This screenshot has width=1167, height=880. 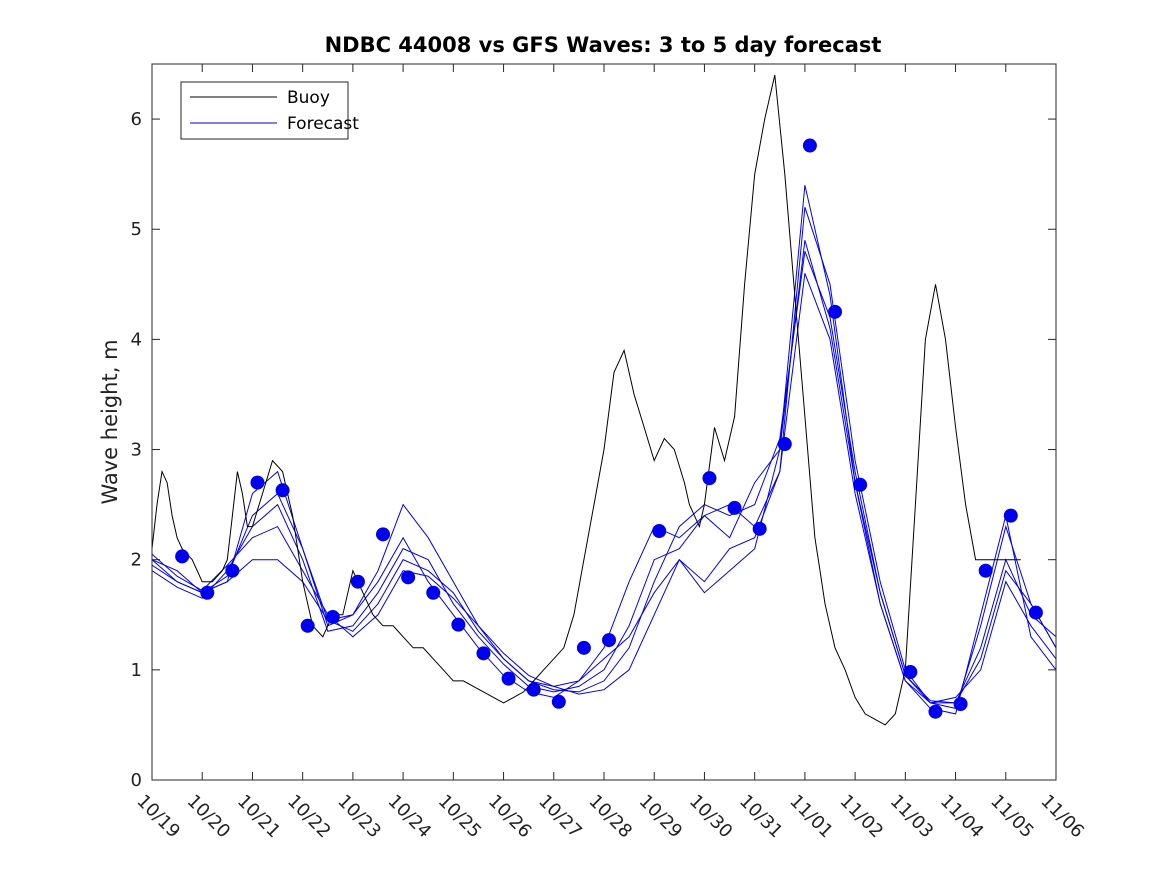 I want to click on legend: Buoy Forecast, so click(x=269, y=110).